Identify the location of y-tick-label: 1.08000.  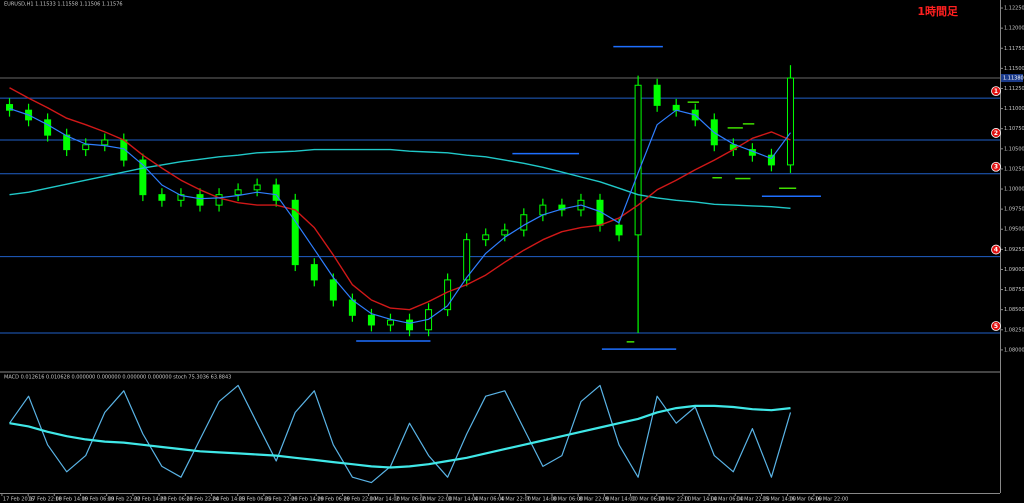
(1014, 350).